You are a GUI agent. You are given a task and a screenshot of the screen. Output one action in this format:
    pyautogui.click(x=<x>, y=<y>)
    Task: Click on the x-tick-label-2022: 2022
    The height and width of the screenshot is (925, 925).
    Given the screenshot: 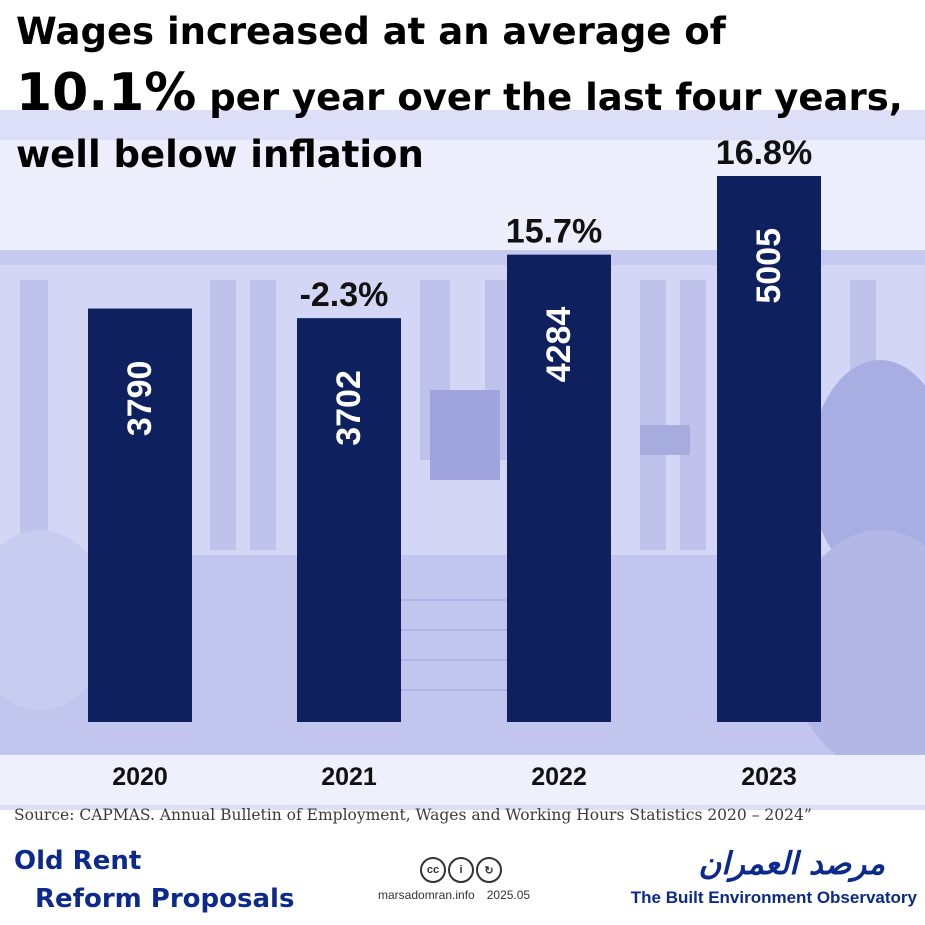 What is the action you would take?
    pyautogui.click(x=559, y=777)
    